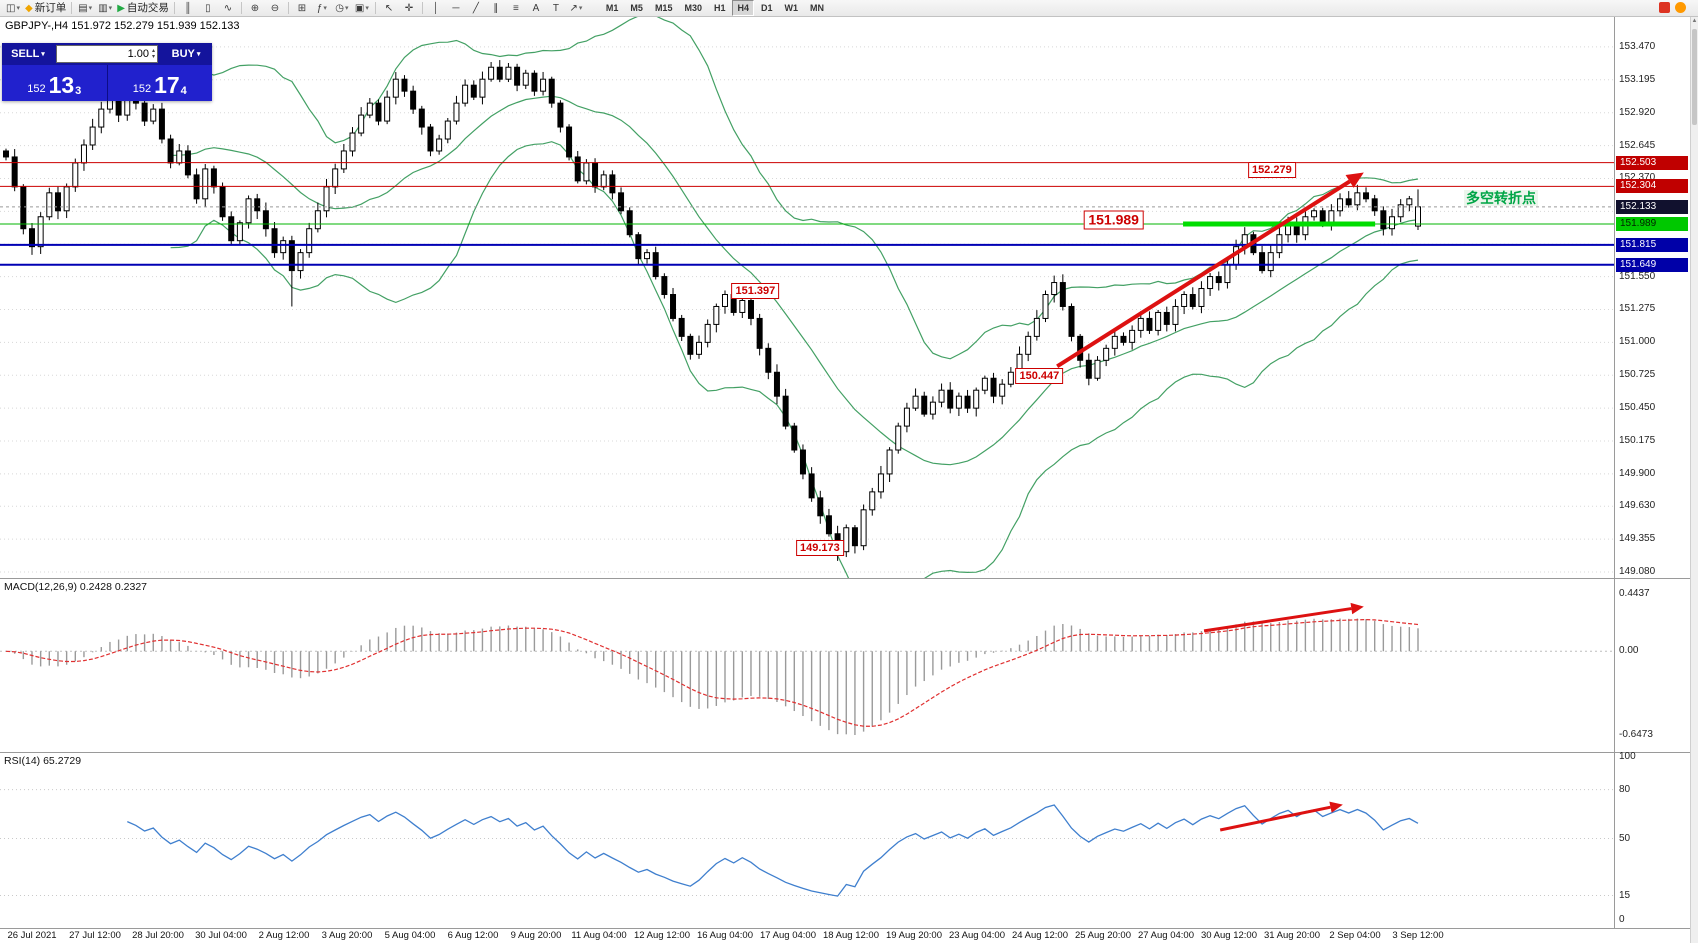 The width and height of the screenshot is (1698, 943). Describe the element at coordinates (612, 8) in the screenshot. I see `timeframe-M1: M1` at that location.